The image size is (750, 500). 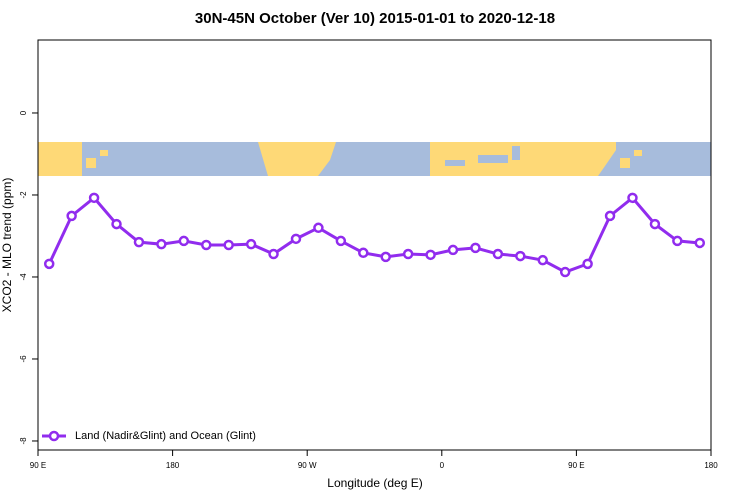 I want to click on map-band, so click(x=374, y=159).